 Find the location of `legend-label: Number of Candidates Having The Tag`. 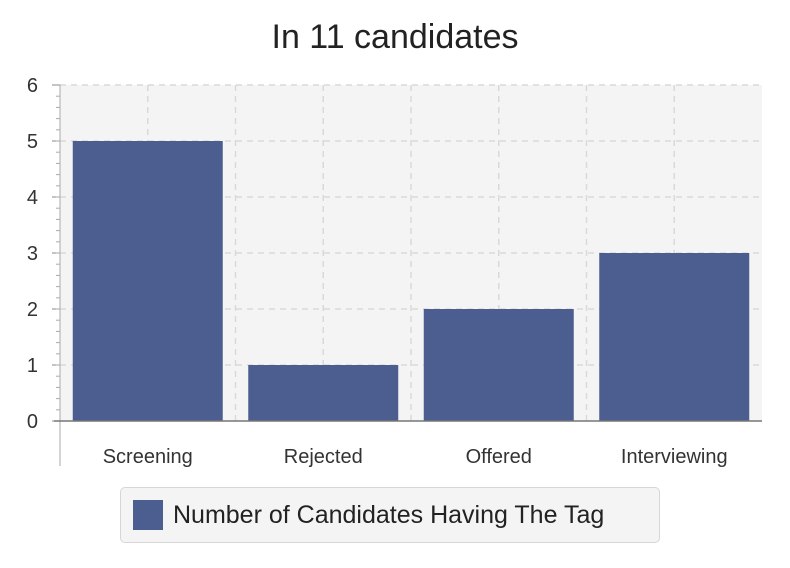

legend-label: Number of Candidates Having The Tag is located at coordinates (389, 514).